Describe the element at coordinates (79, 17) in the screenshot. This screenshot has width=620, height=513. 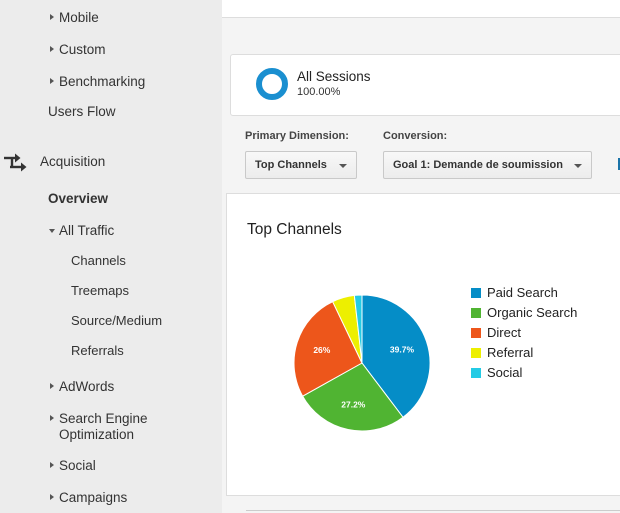
I see `sidebar-item-label: Mobile` at that location.